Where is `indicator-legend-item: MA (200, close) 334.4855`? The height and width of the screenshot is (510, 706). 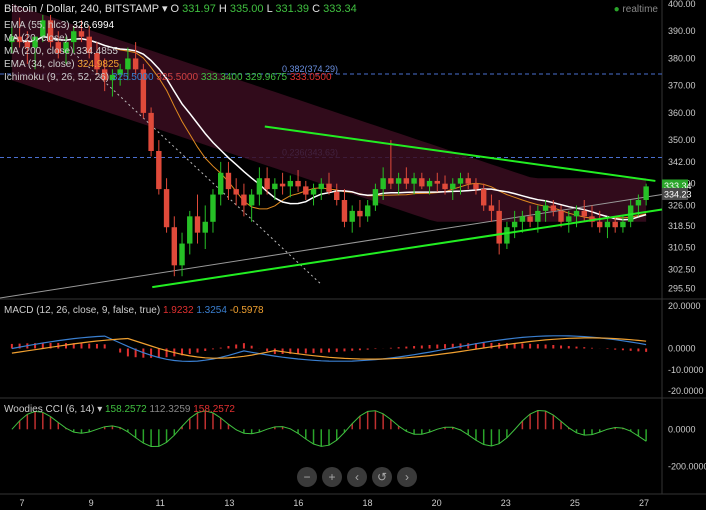 indicator-legend-item: MA (200, close) 334.4855 is located at coordinates (61, 52).